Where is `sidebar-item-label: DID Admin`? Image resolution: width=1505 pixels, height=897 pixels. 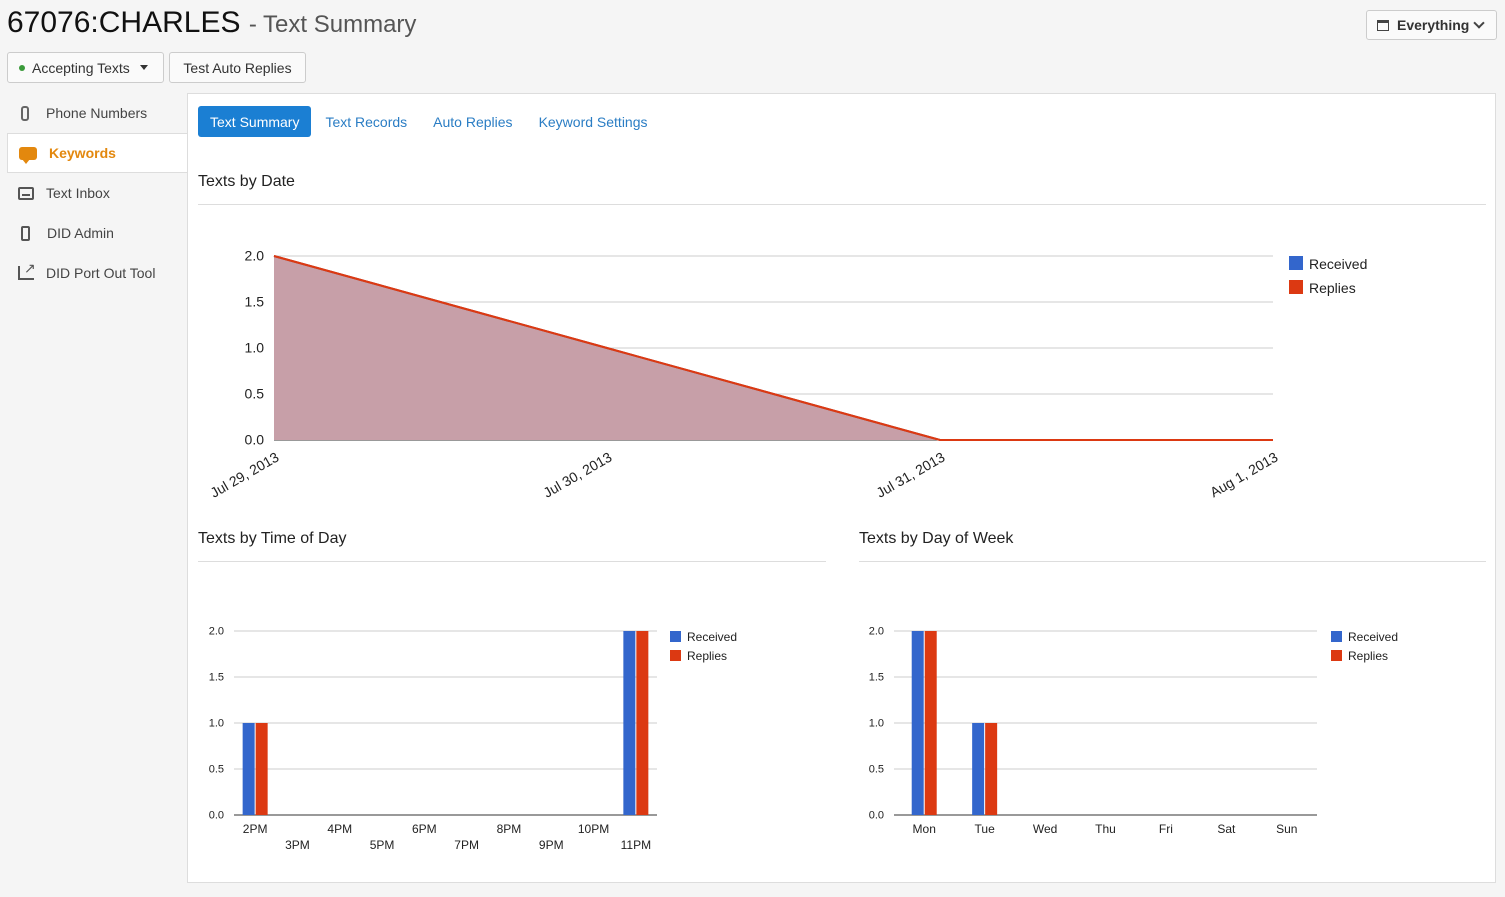
sidebar-item-label: DID Admin is located at coordinates (80, 233).